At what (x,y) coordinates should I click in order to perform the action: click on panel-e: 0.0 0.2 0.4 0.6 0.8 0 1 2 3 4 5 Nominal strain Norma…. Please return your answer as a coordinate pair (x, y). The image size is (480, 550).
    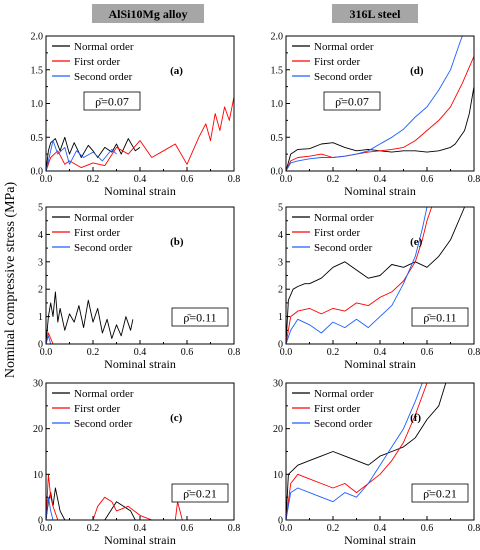
    Looking at the image, I should click on (379, 287).